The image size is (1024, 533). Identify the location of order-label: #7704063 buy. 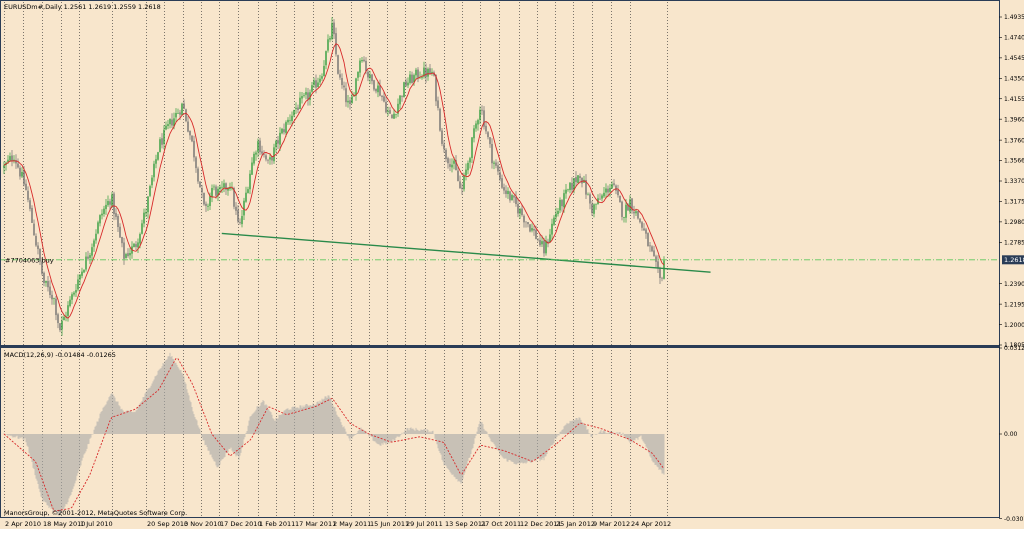
(29, 260).